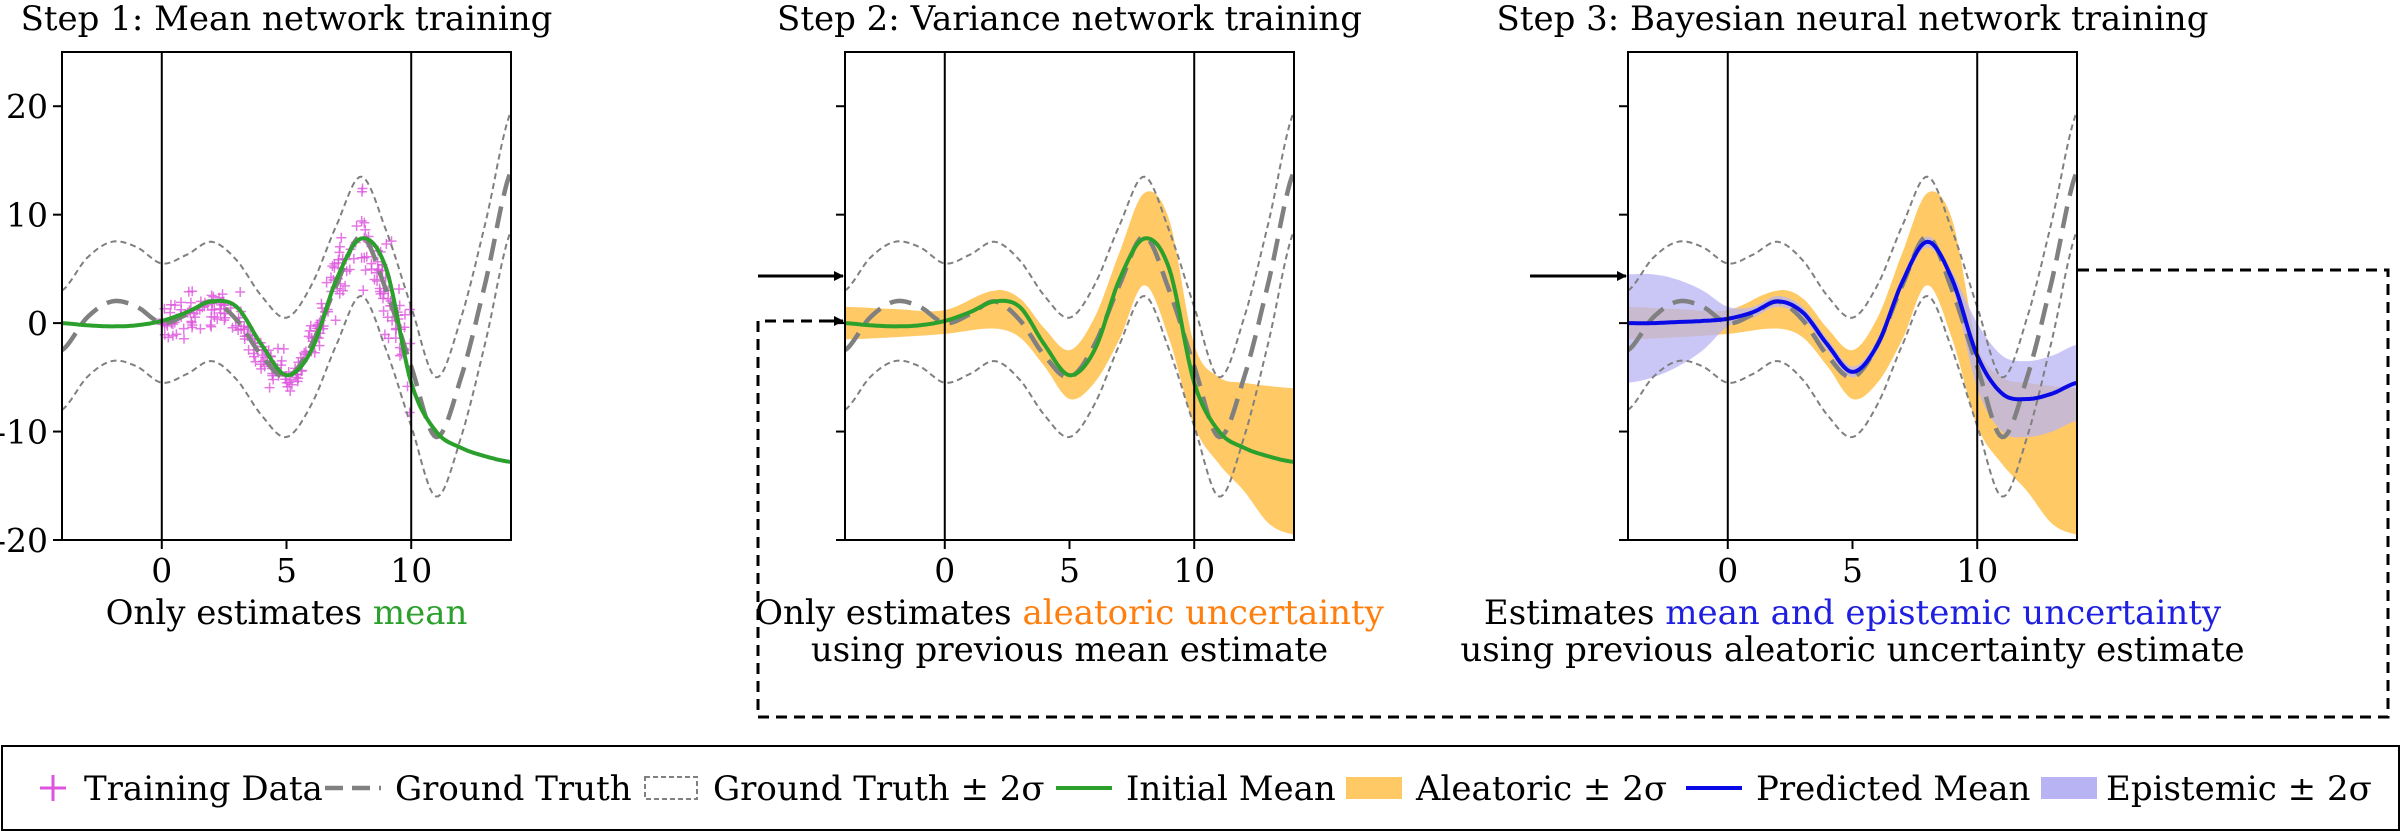 The height and width of the screenshot is (834, 2403). What do you see at coordinates (879, 789) in the screenshot?
I see `legend-label: Ground Truth ± 2σ` at bounding box center [879, 789].